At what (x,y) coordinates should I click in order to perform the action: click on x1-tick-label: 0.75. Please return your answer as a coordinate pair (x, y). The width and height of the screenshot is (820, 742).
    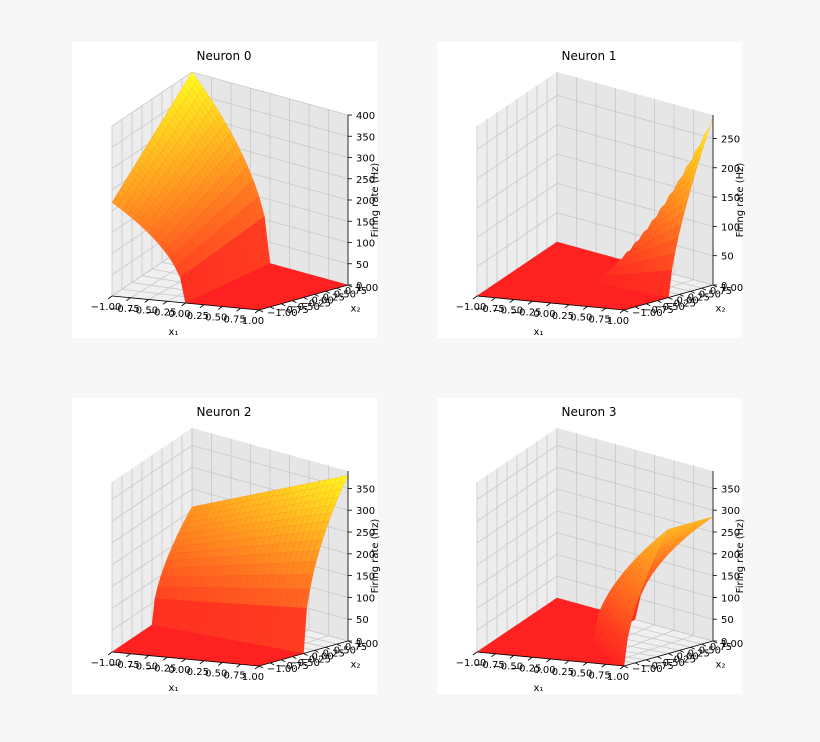
    Looking at the image, I should click on (234, 319).